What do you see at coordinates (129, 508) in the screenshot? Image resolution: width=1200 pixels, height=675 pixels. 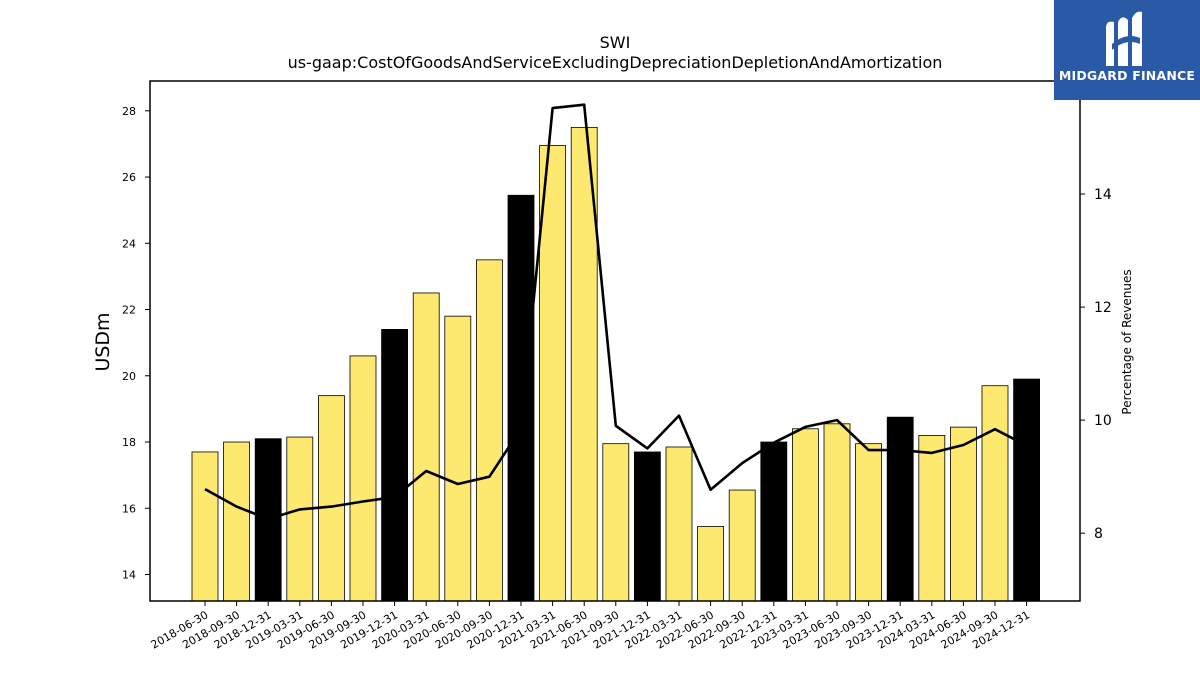 I see `y-tick-label: 16` at bounding box center [129, 508].